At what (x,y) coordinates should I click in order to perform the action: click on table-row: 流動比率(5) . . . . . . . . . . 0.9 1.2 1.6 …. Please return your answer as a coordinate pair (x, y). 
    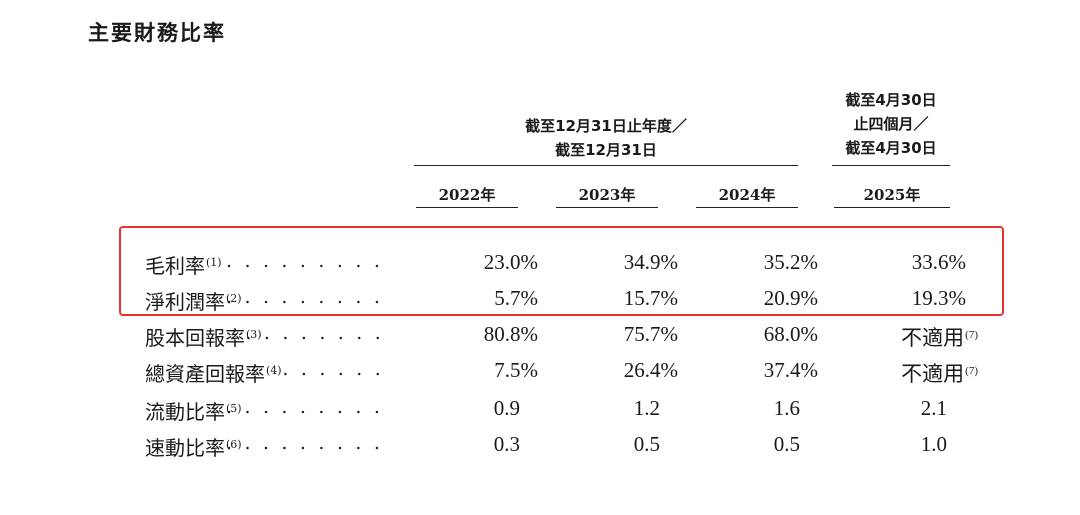
    Looking at the image, I should click on (540, 414).